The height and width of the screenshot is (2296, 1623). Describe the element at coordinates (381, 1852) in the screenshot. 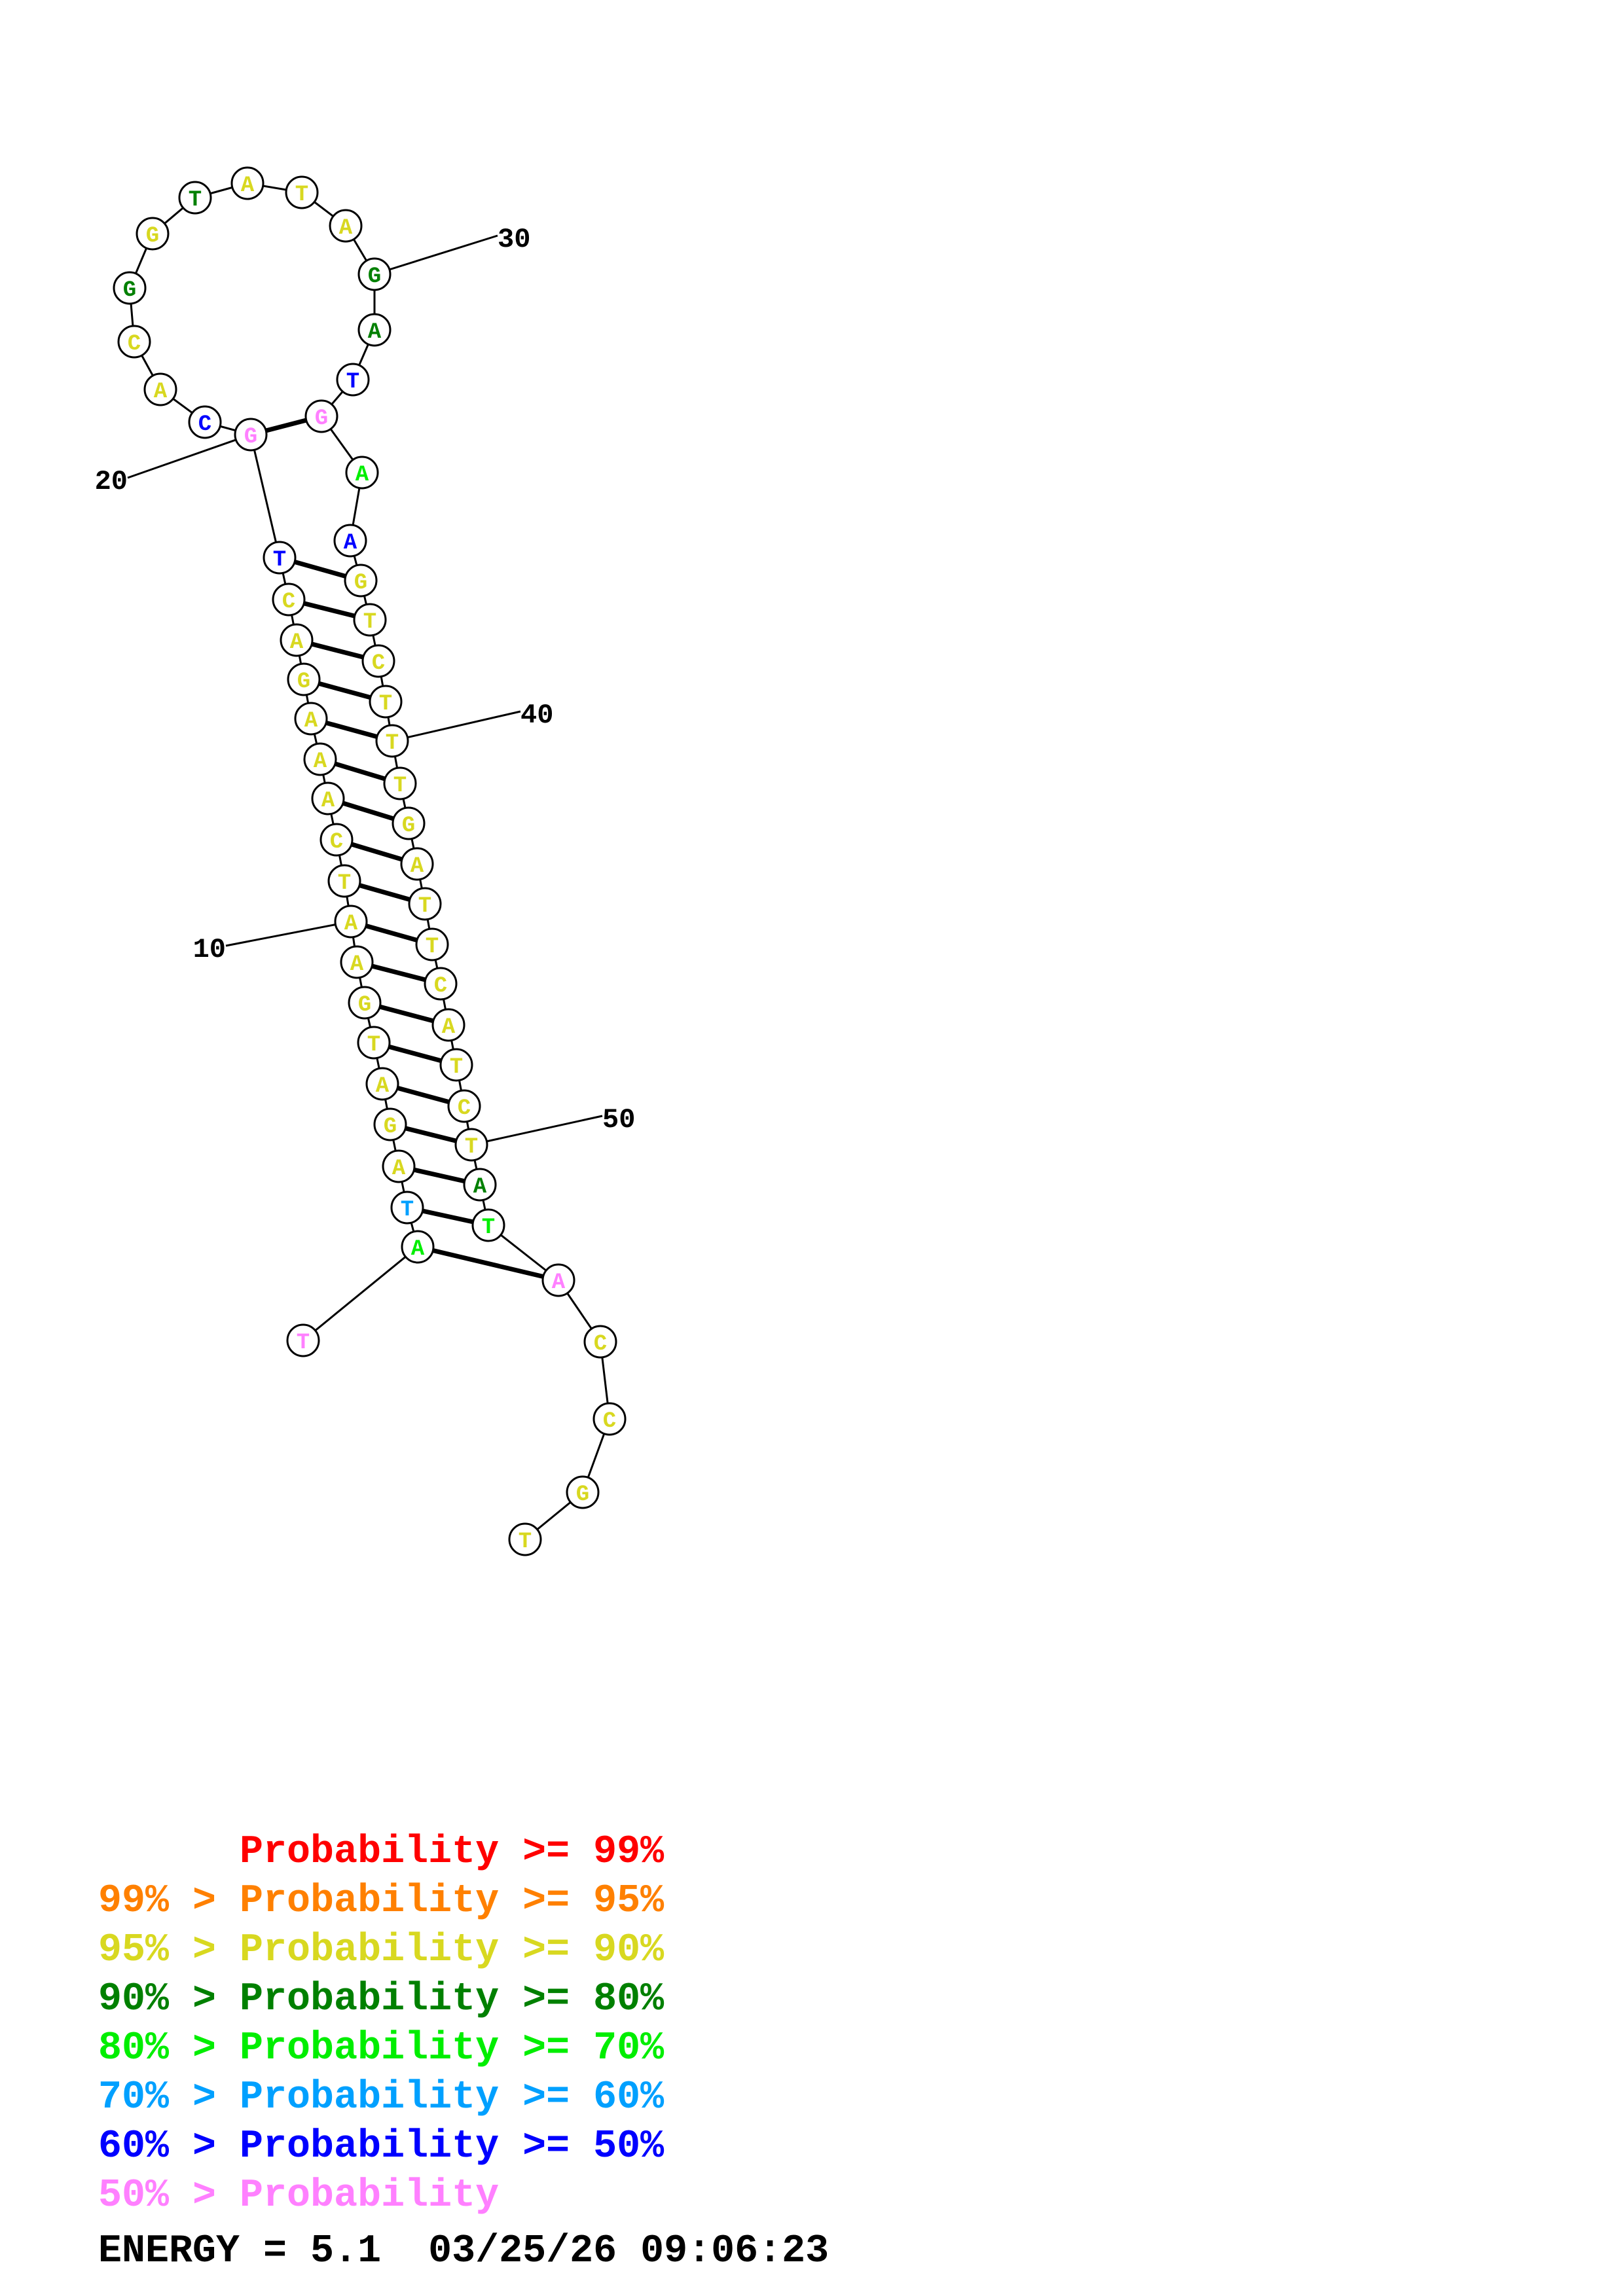

I see `legend-line-1: Probability >= 99%` at that location.